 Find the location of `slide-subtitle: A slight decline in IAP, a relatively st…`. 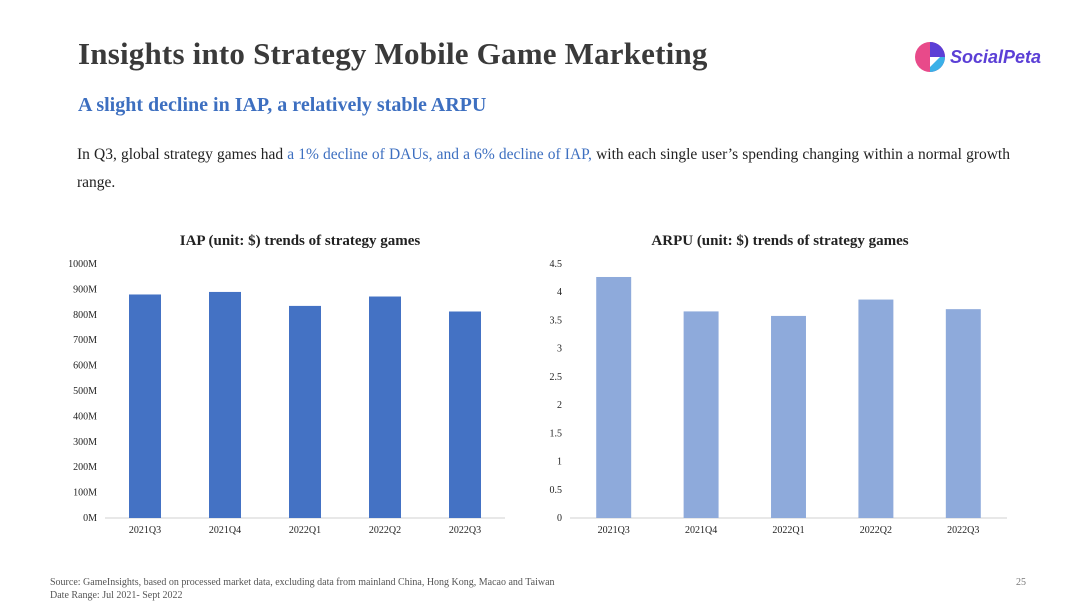

slide-subtitle: A slight decline in IAP, a relatively st… is located at coordinates (282, 105).